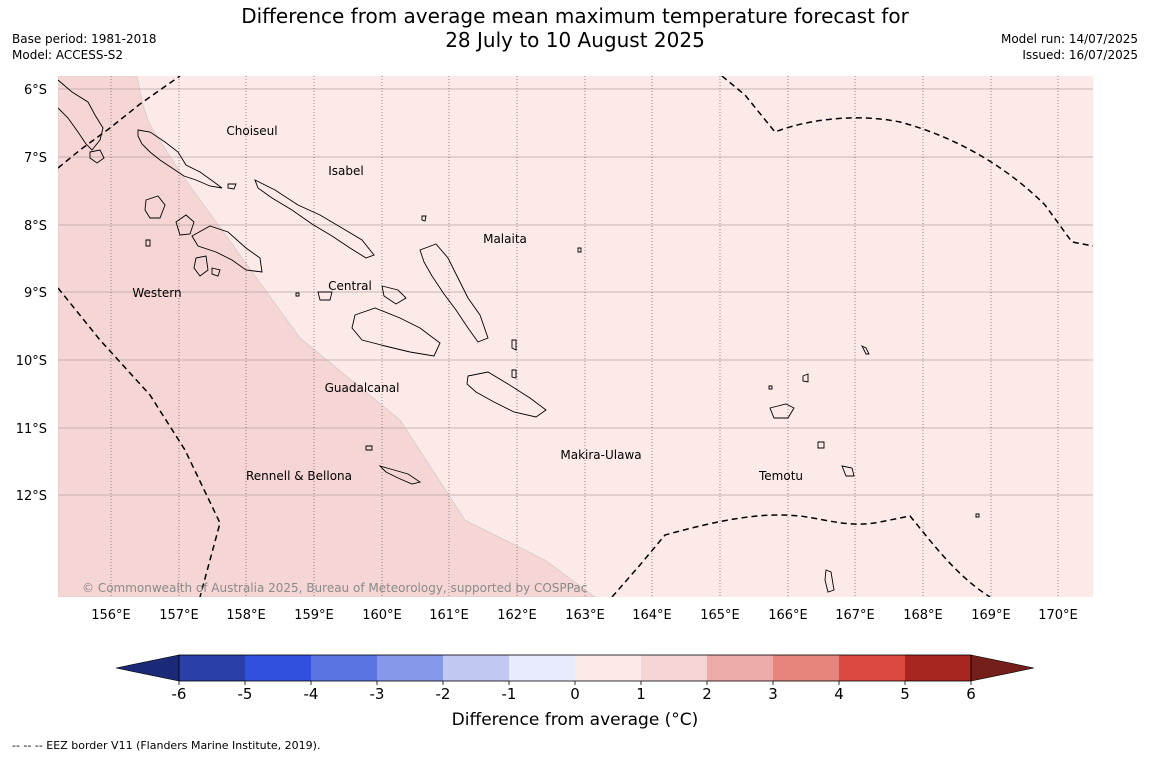 This screenshot has width=1150, height=758. What do you see at coordinates (1058, 615) in the screenshot?
I see `lon-label: 170°E` at bounding box center [1058, 615].